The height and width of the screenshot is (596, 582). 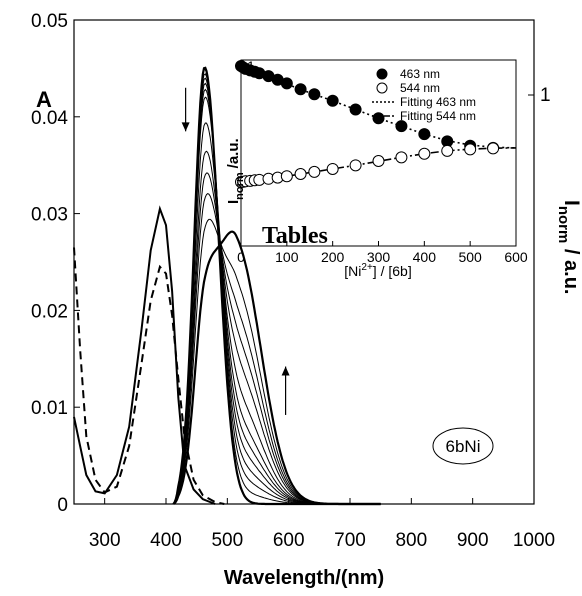 I want to click on arrow-up-head, so click(x=285, y=371).